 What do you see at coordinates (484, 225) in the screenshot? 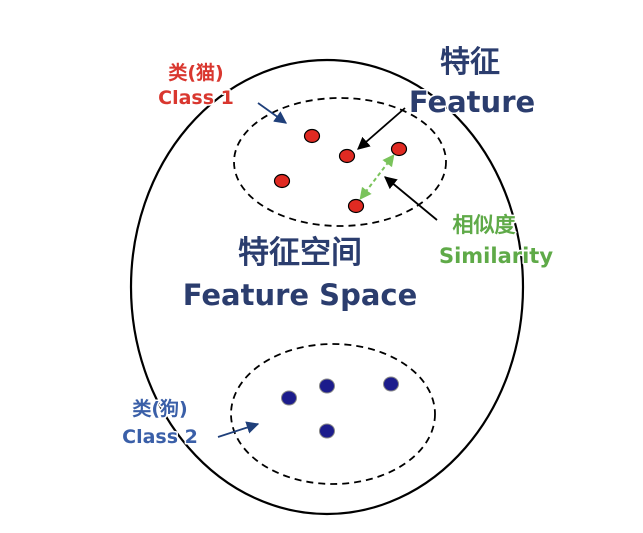
I see `similarity-label-zh: 相似度` at bounding box center [484, 225].